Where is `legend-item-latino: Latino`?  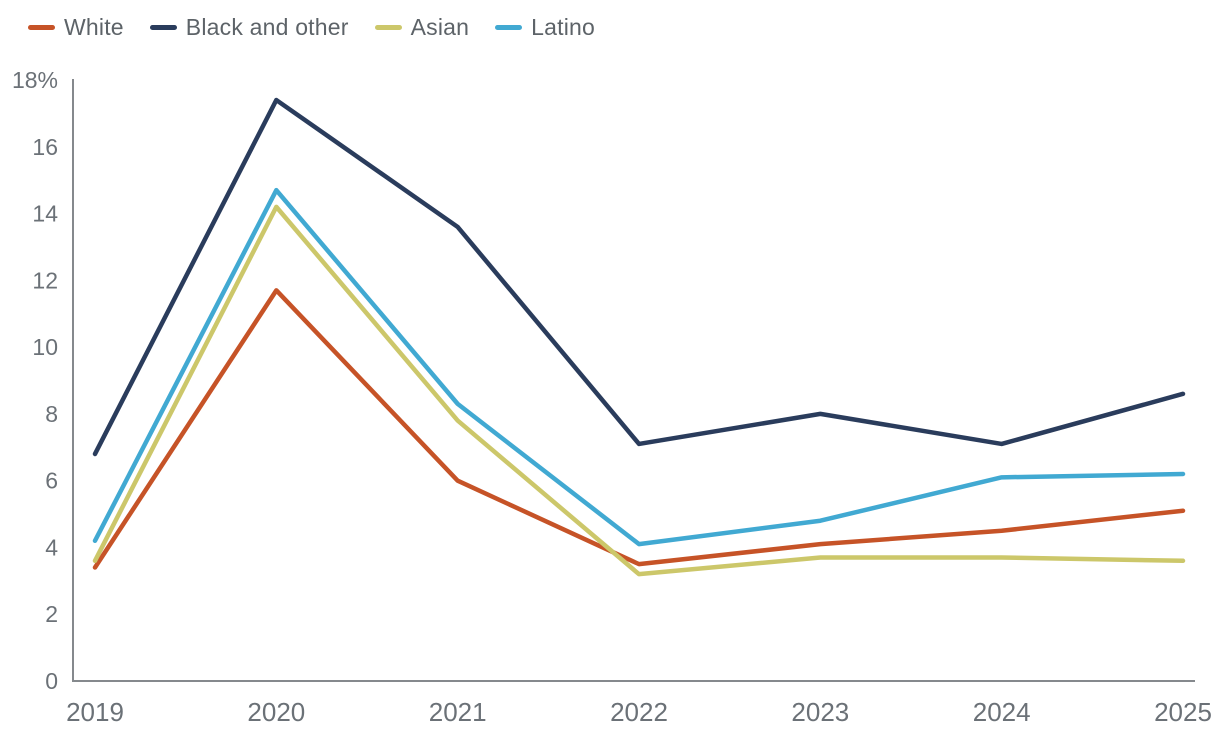 legend-item-latino: Latino is located at coordinates (545, 27).